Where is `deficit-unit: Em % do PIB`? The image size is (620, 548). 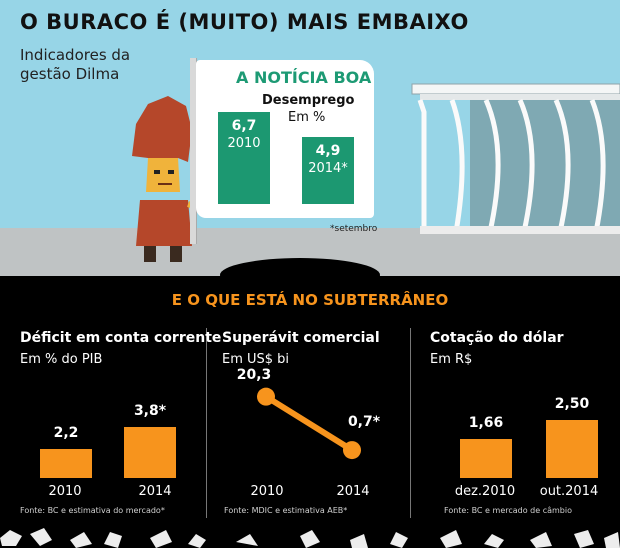
deficit-unit: Em % do PIB is located at coordinates (61, 359).